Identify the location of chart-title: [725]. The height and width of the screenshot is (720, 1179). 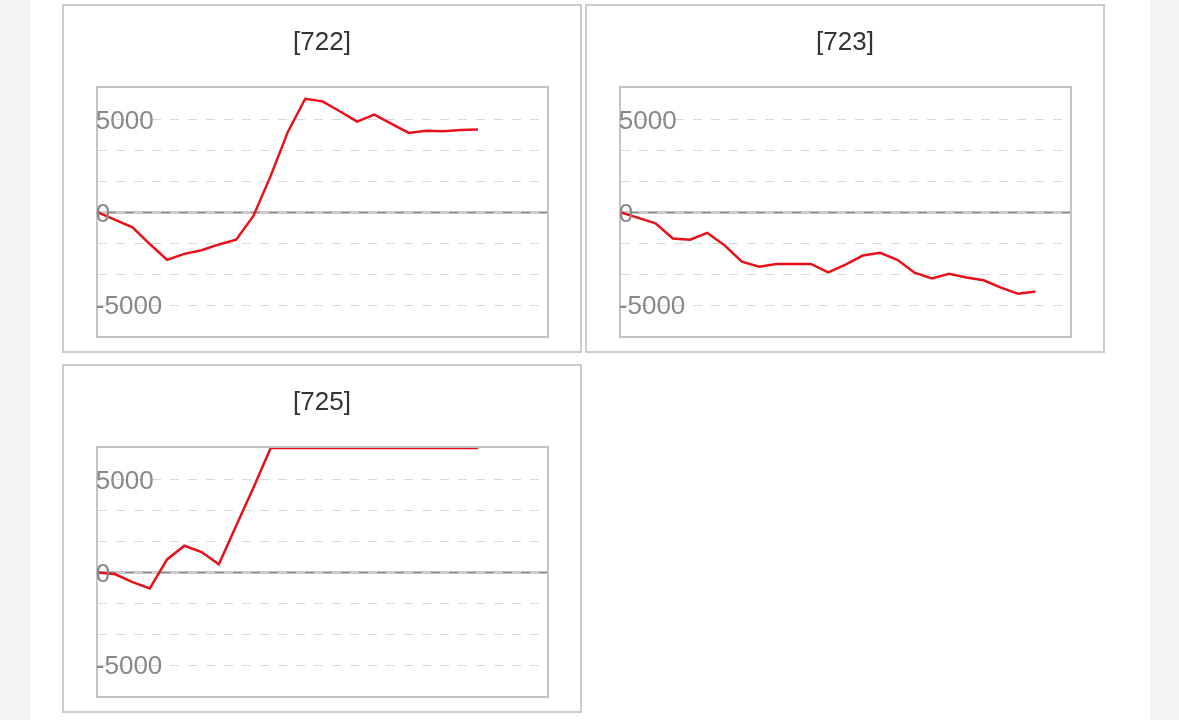
(322, 400).